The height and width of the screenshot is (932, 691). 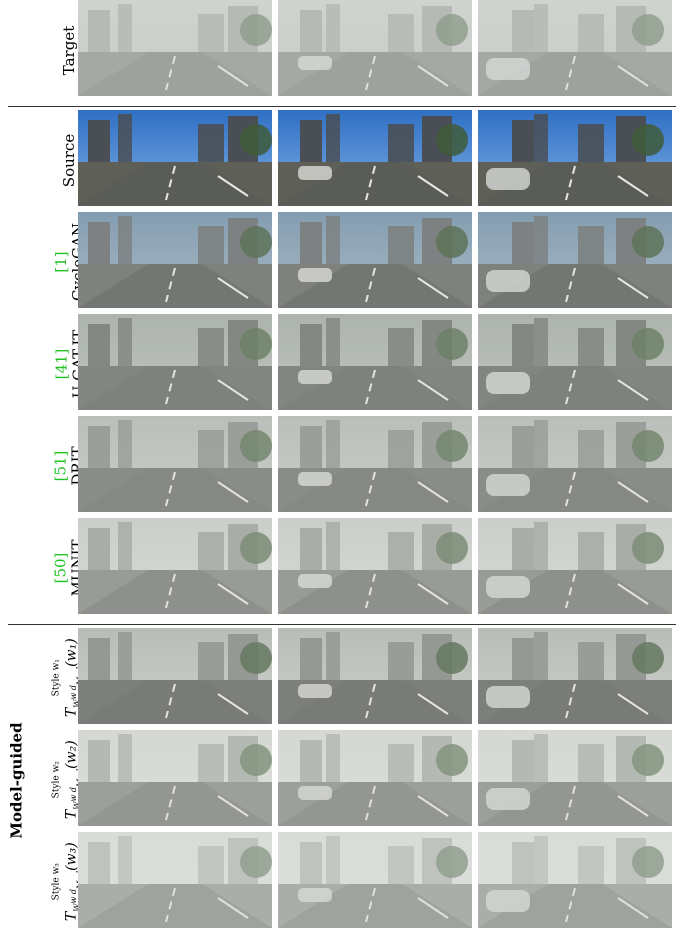 What do you see at coordinates (16, 780) in the screenshot?
I see `model-guided-group-label: Model-guided` at bounding box center [16, 780].